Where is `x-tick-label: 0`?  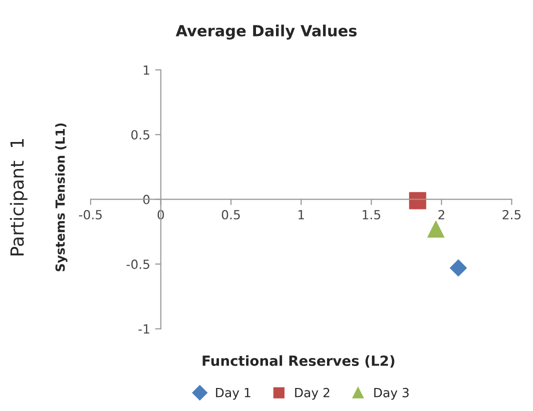
x-tick-label: 0 is located at coordinates (161, 215).